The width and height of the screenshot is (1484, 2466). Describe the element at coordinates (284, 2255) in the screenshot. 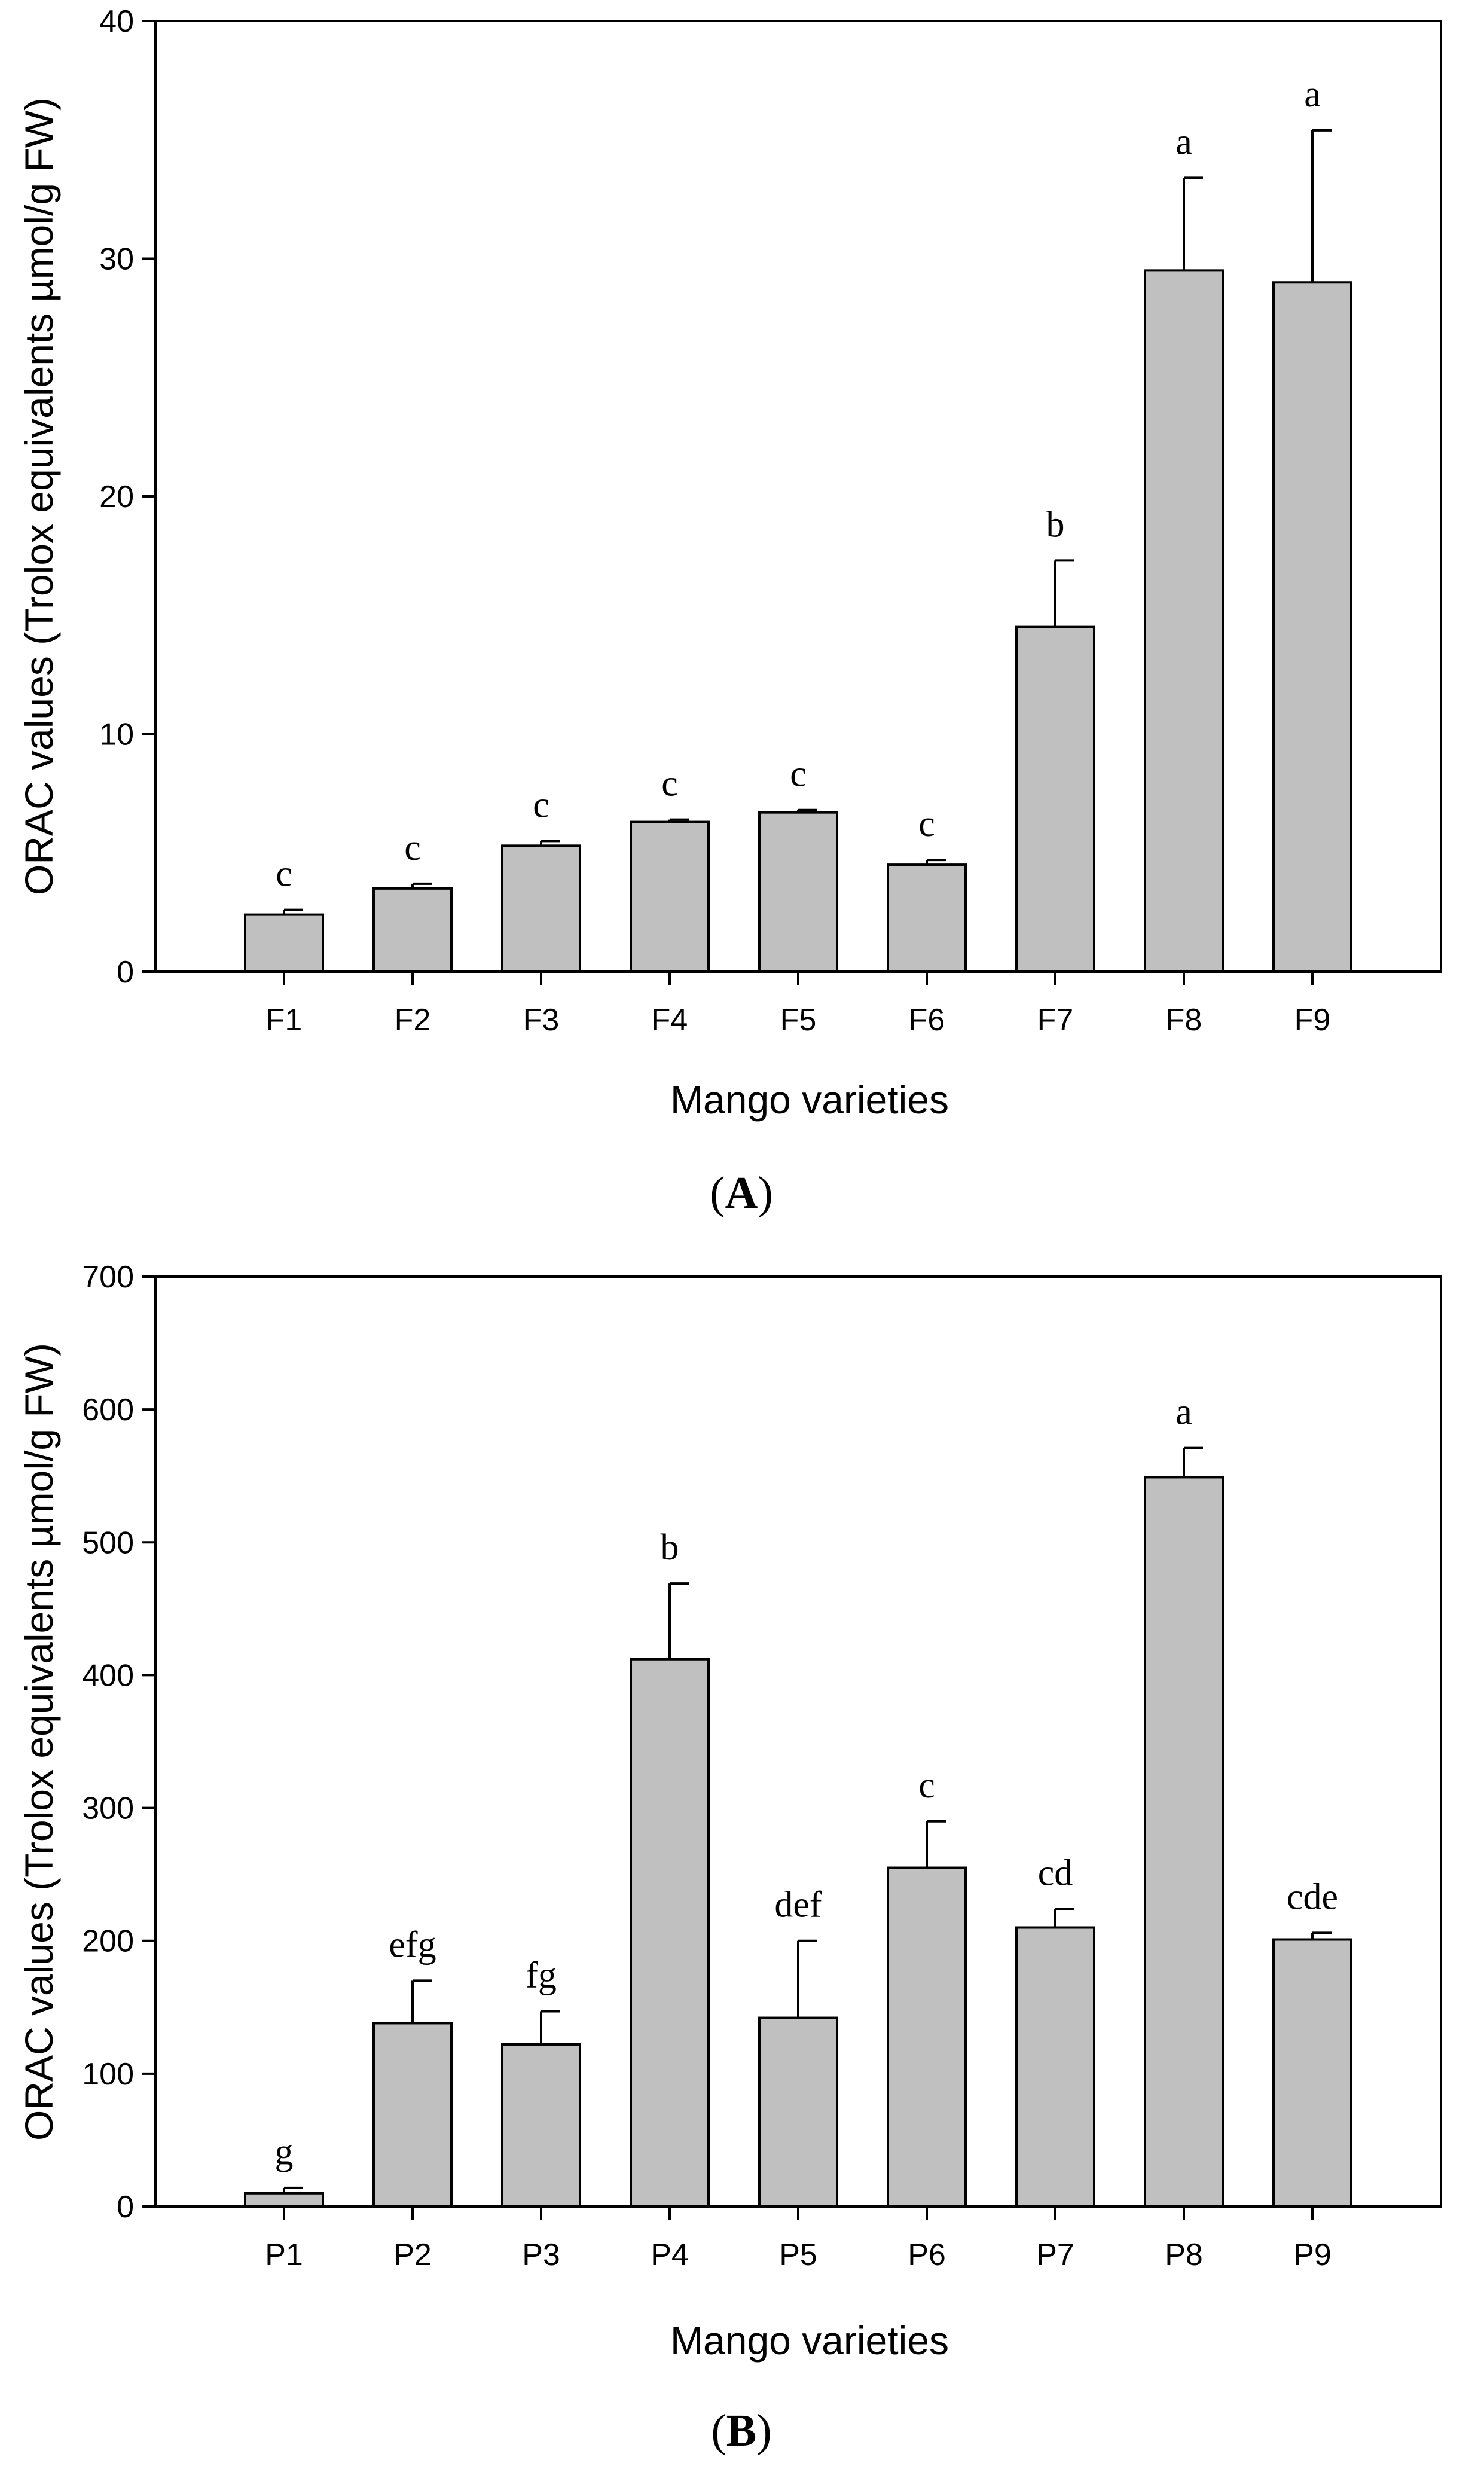

I see `x-tick-label-p1: P1` at that location.